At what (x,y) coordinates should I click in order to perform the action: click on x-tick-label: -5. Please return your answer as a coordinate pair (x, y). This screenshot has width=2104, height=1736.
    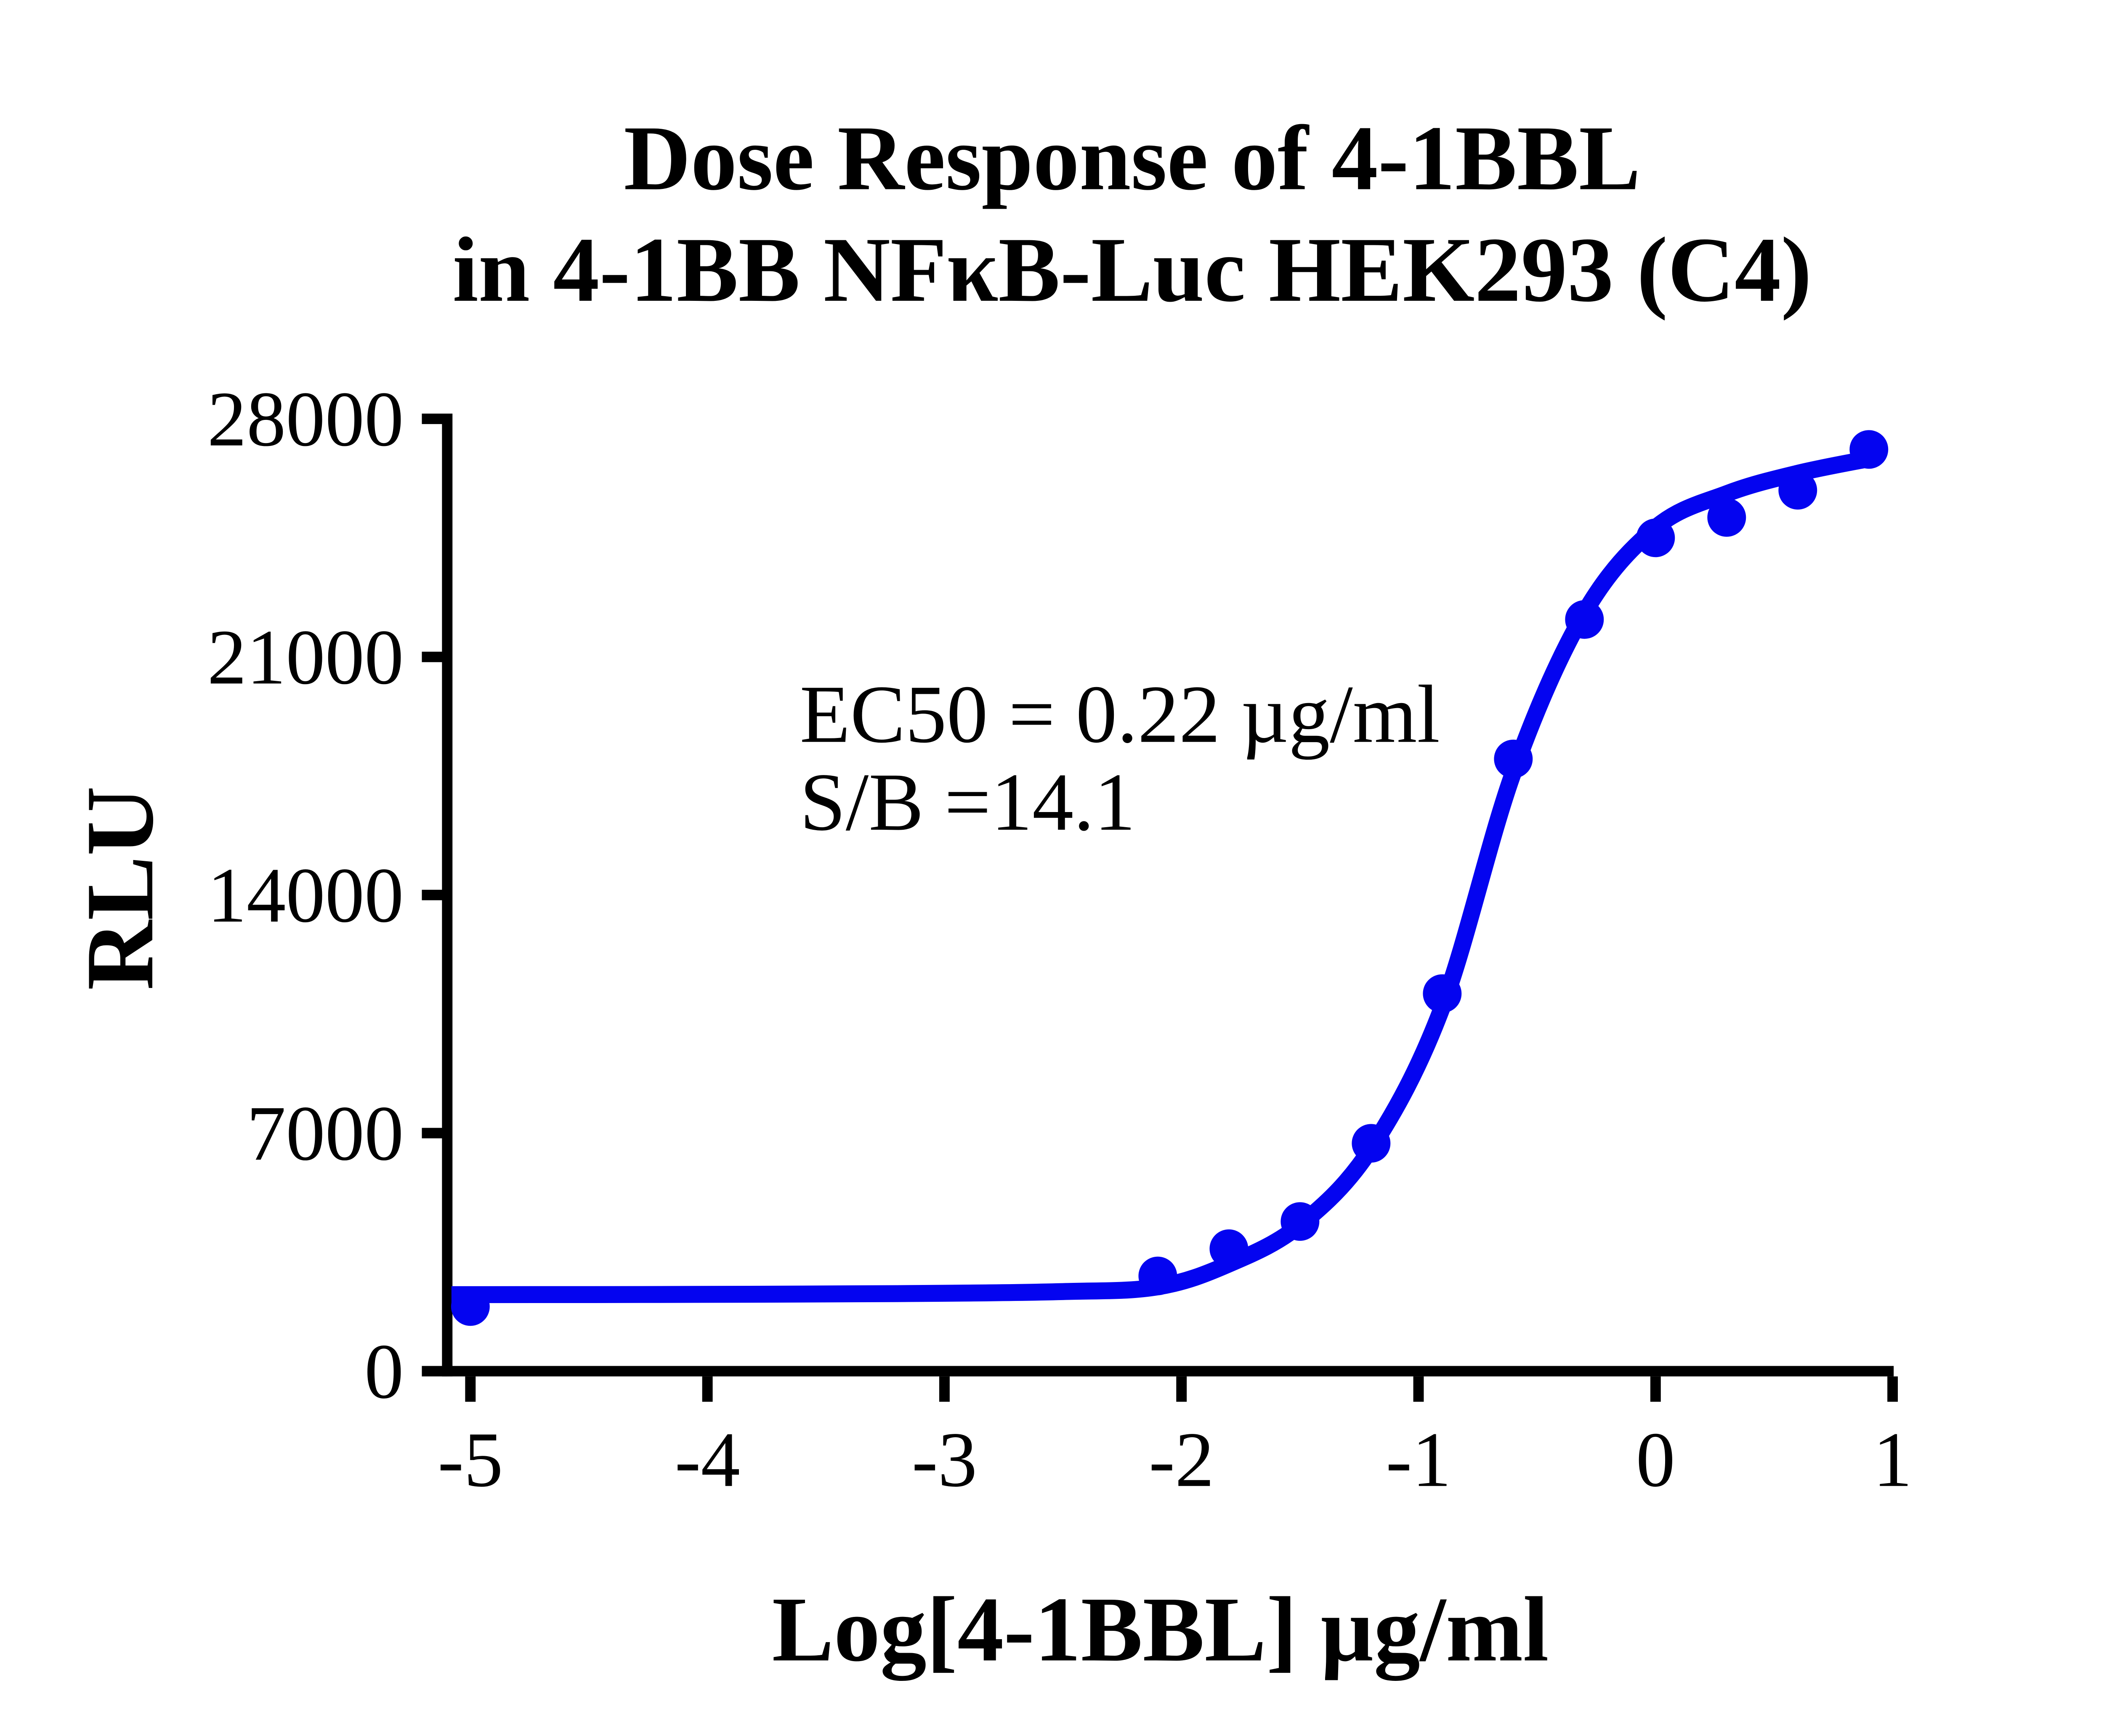
    Looking at the image, I should click on (470, 1460).